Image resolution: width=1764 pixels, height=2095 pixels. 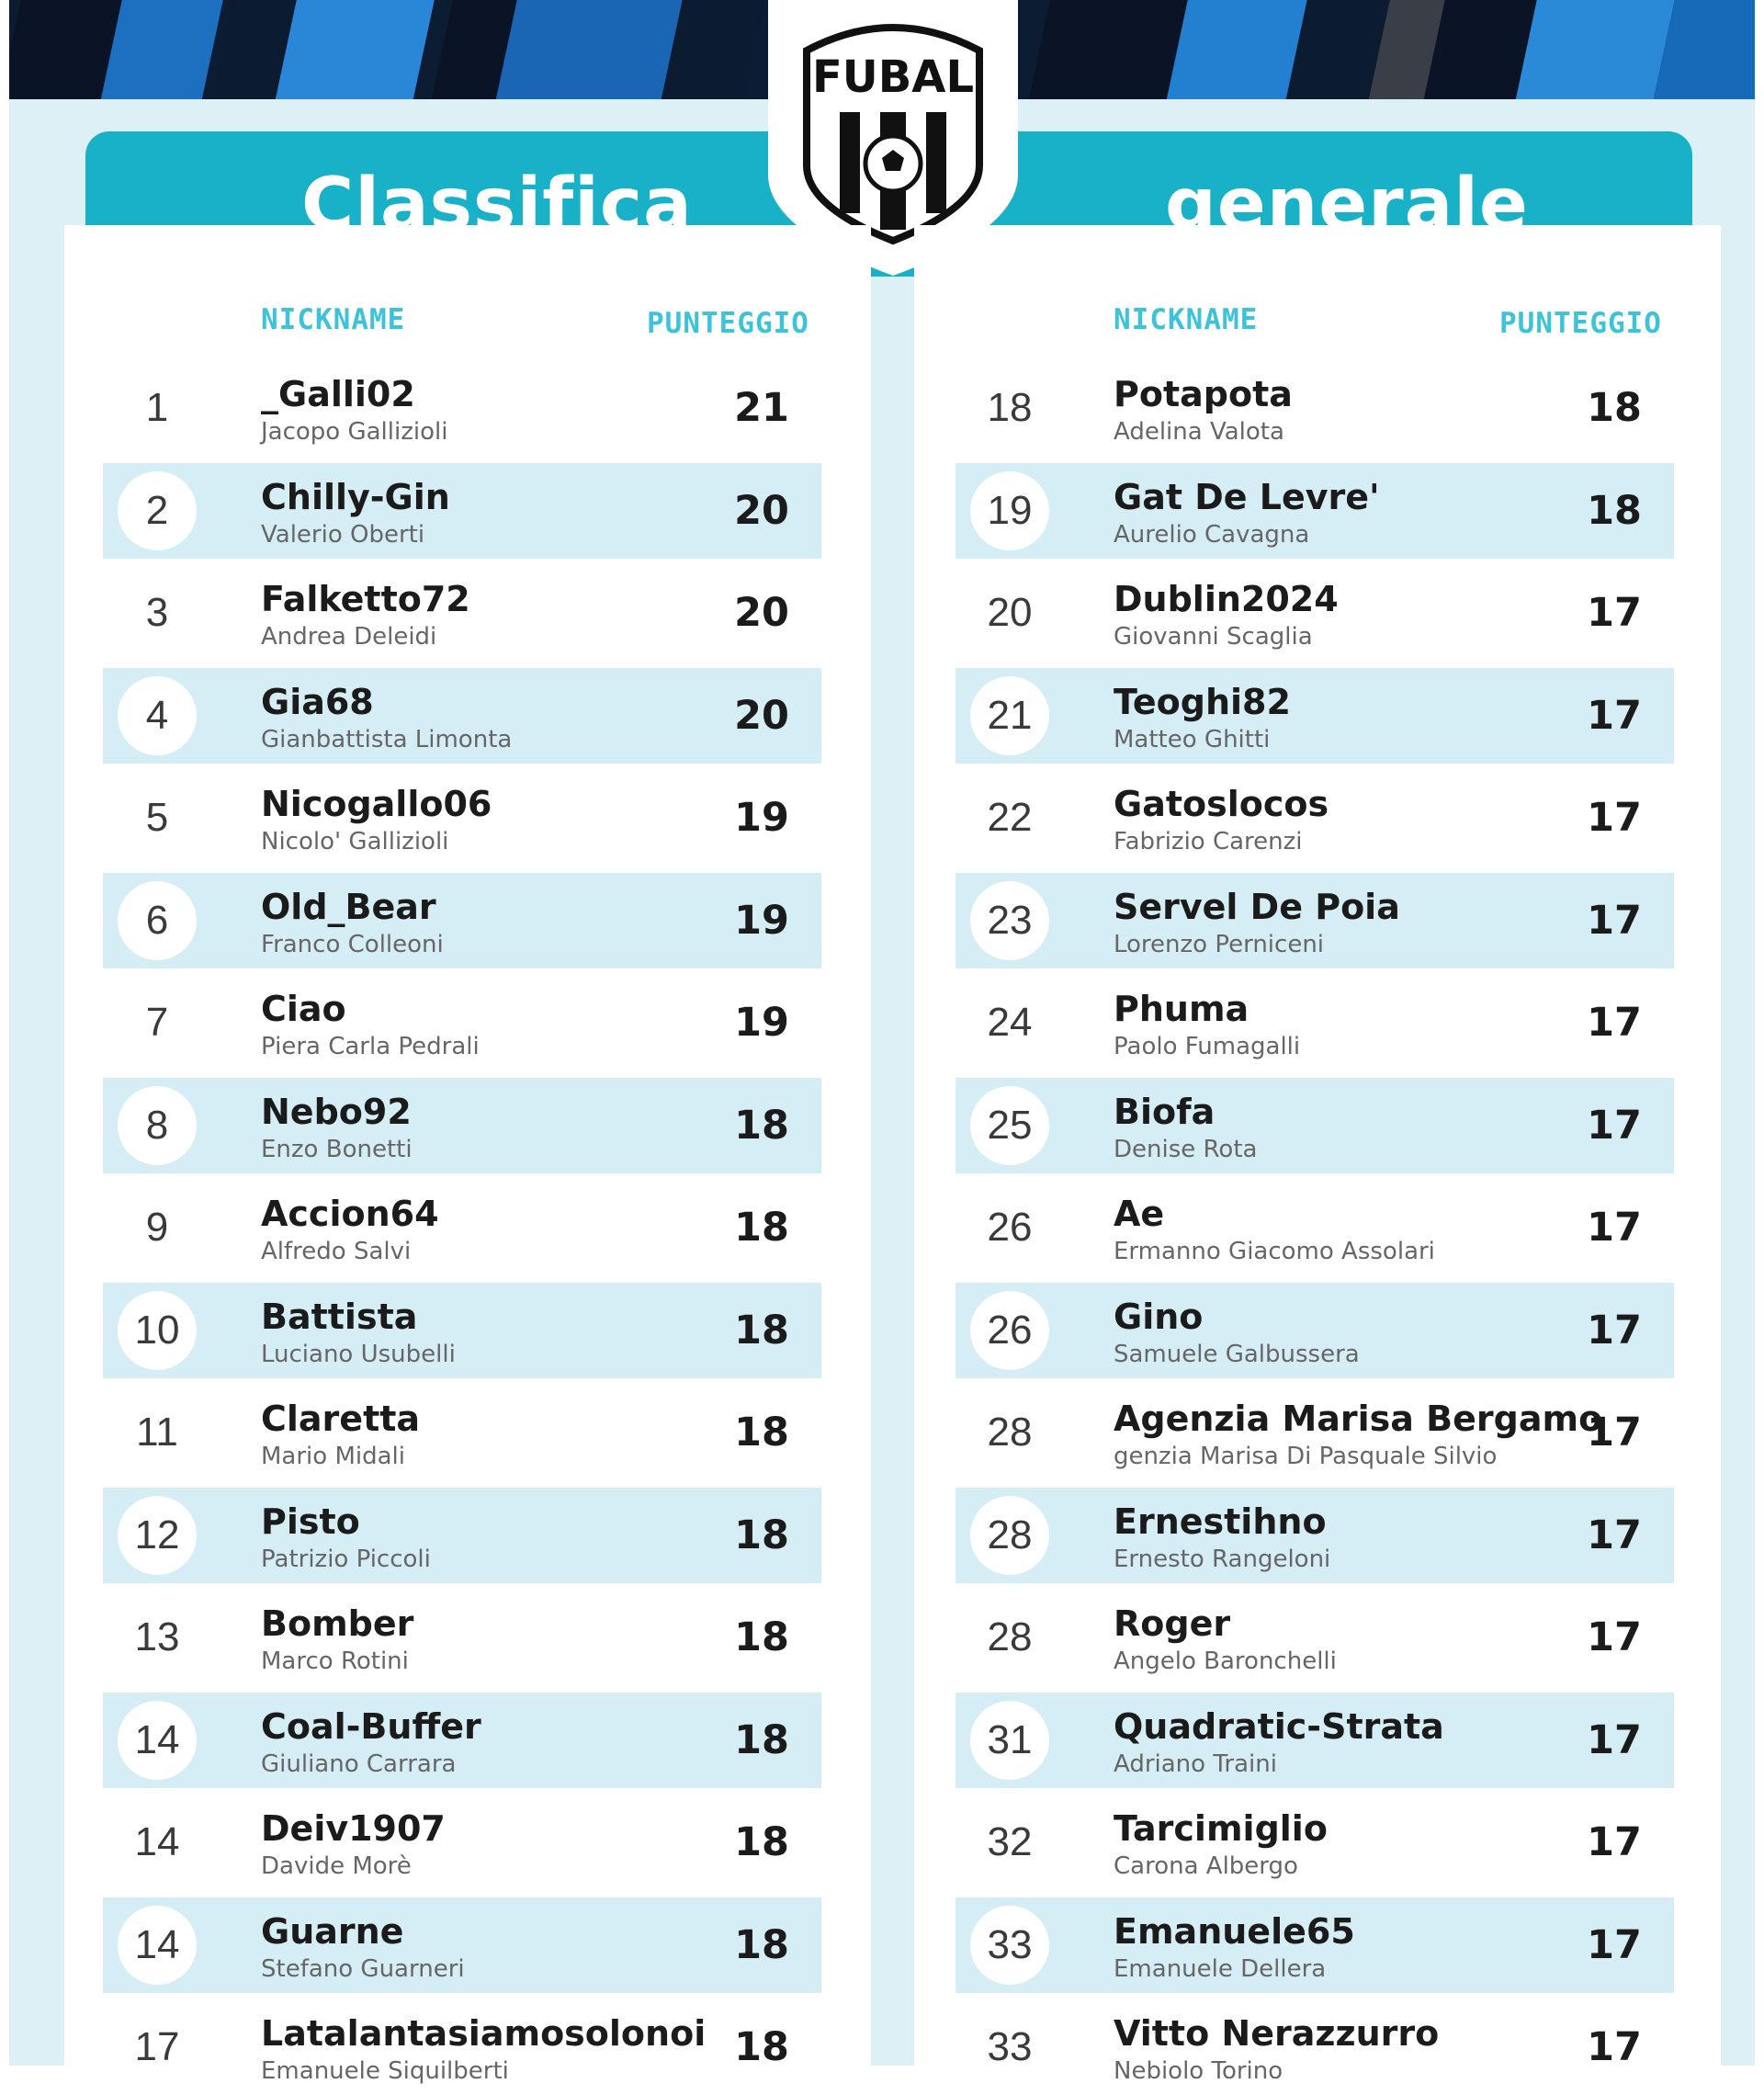 What do you see at coordinates (371, 1726) in the screenshot?
I see `player-nickname: Coal-Buffer` at bounding box center [371, 1726].